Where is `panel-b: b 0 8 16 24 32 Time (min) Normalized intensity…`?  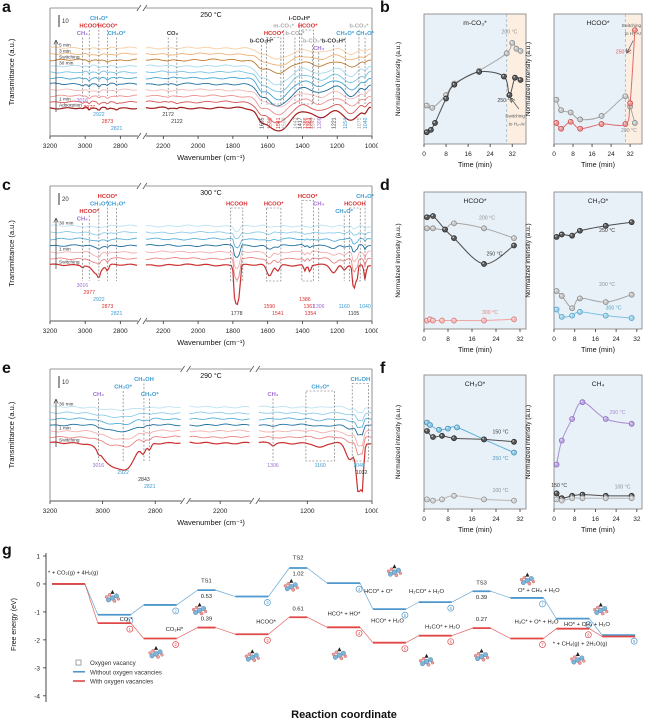 panel-b: b 0 8 16 24 32 Time (min) Normalized intensity… is located at coordinates (514, 89).